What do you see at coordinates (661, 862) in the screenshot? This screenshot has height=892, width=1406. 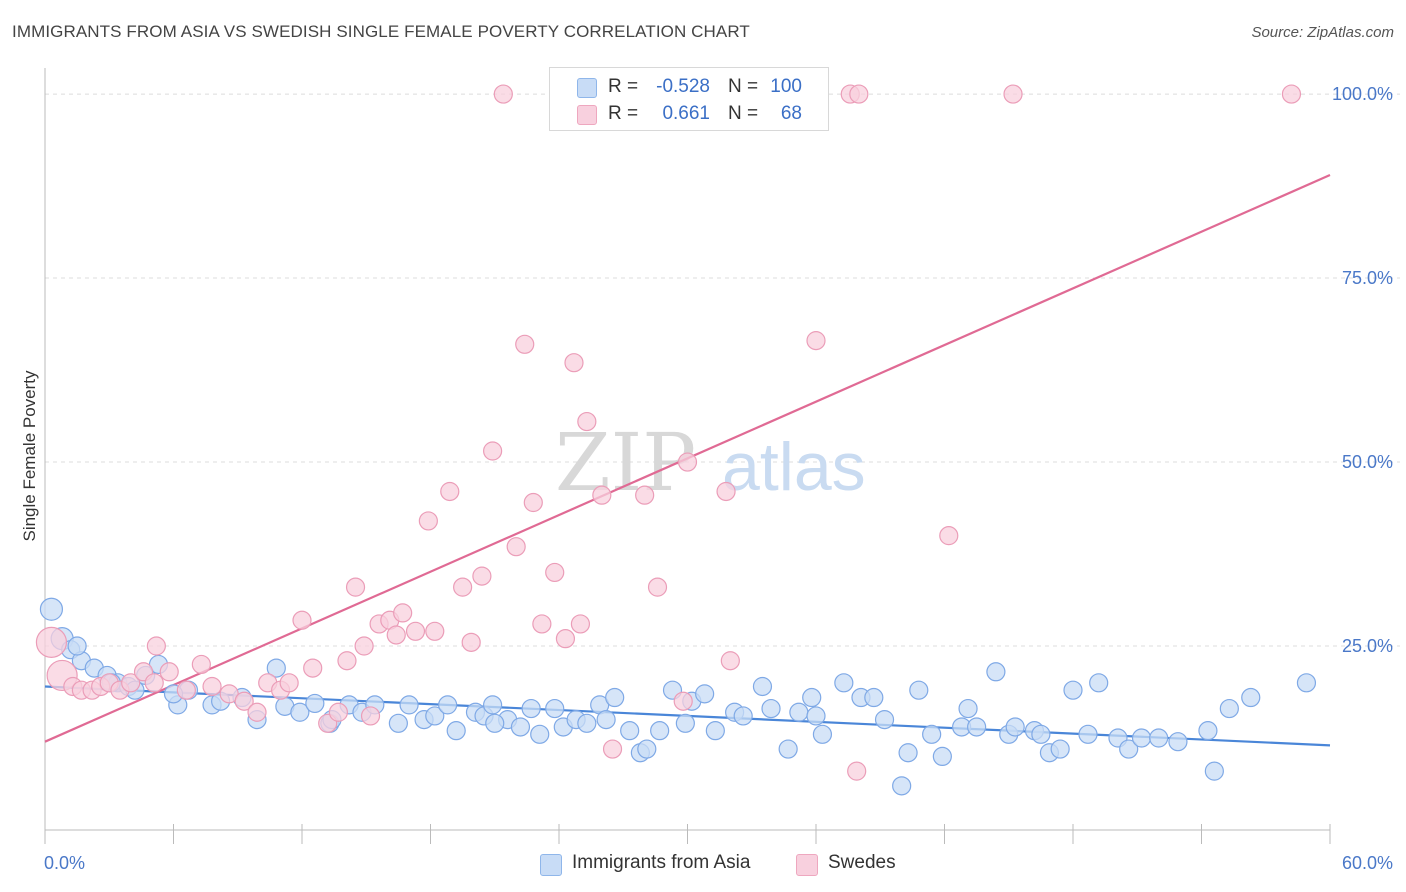 I see `legend-label-asia: Immigrants from Asia` at bounding box center [661, 862].